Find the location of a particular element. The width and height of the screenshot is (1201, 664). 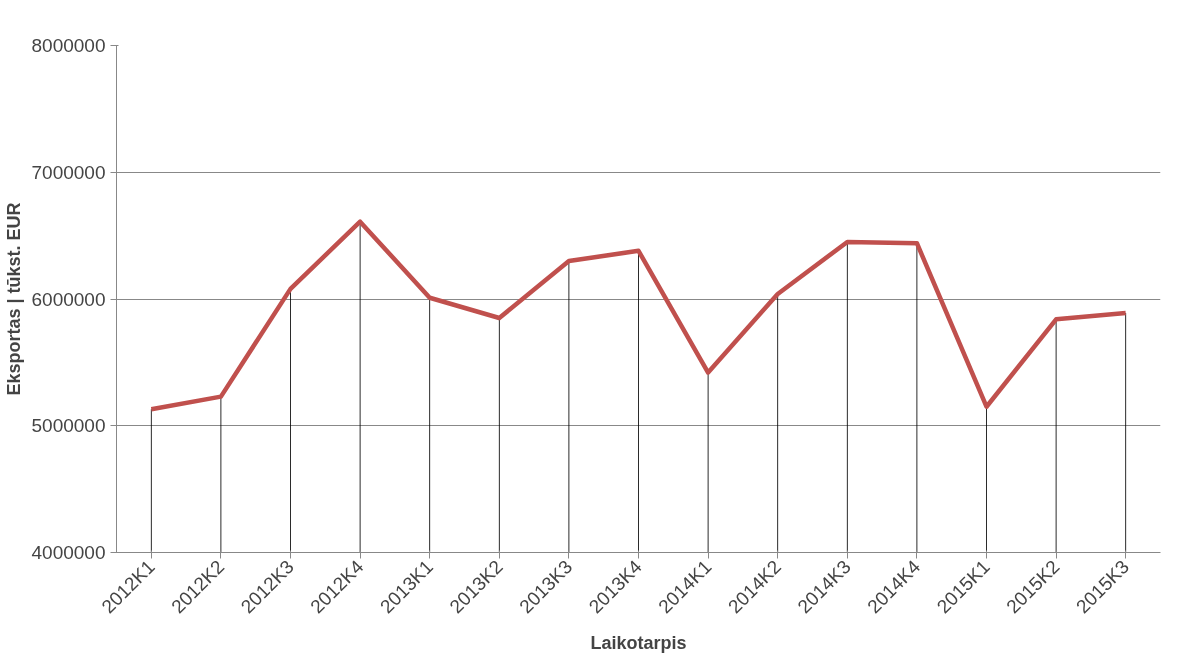

y-axis-title: Eksportas | tūkst. EUR is located at coordinates (13, 299).